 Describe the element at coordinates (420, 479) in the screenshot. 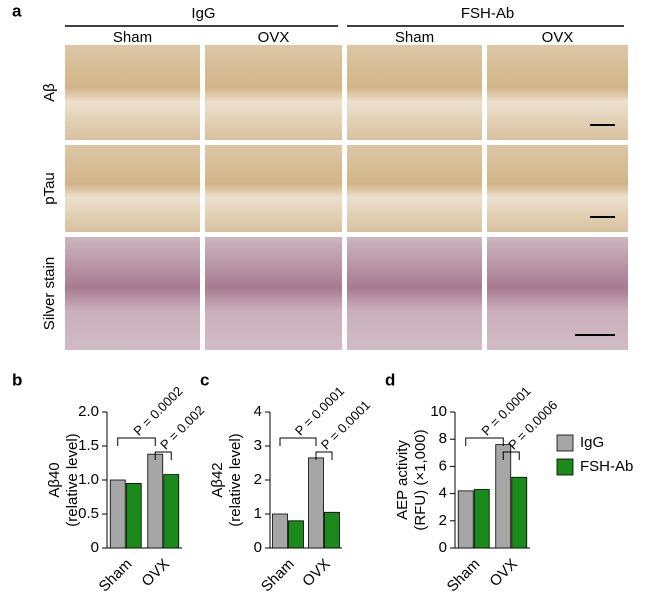

I see `y-axis-label: (RFU) (×1,000)` at that location.